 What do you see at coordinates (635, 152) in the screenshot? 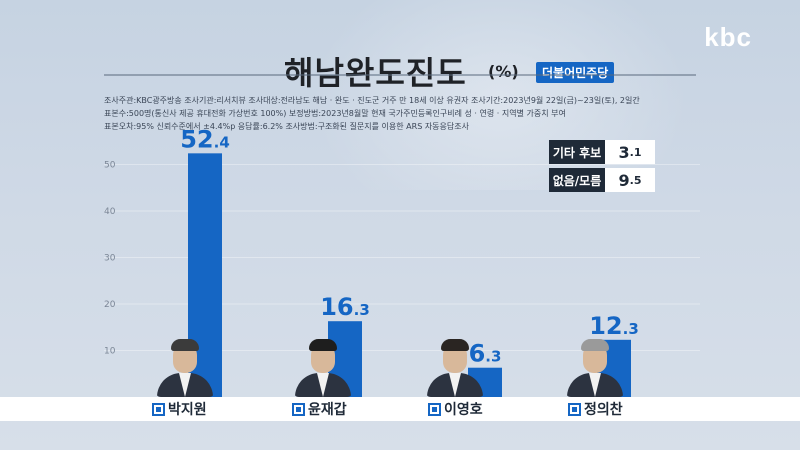
I see `side-stat-value-decimal: .1` at bounding box center [635, 152].